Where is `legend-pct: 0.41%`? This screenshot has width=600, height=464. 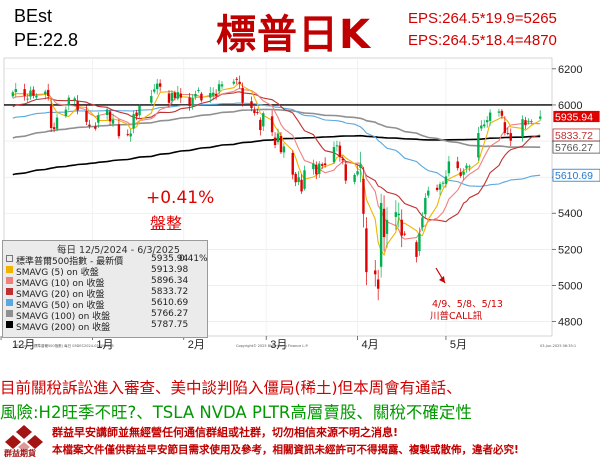
legend-pct: 0.41% is located at coordinates (193, 259).